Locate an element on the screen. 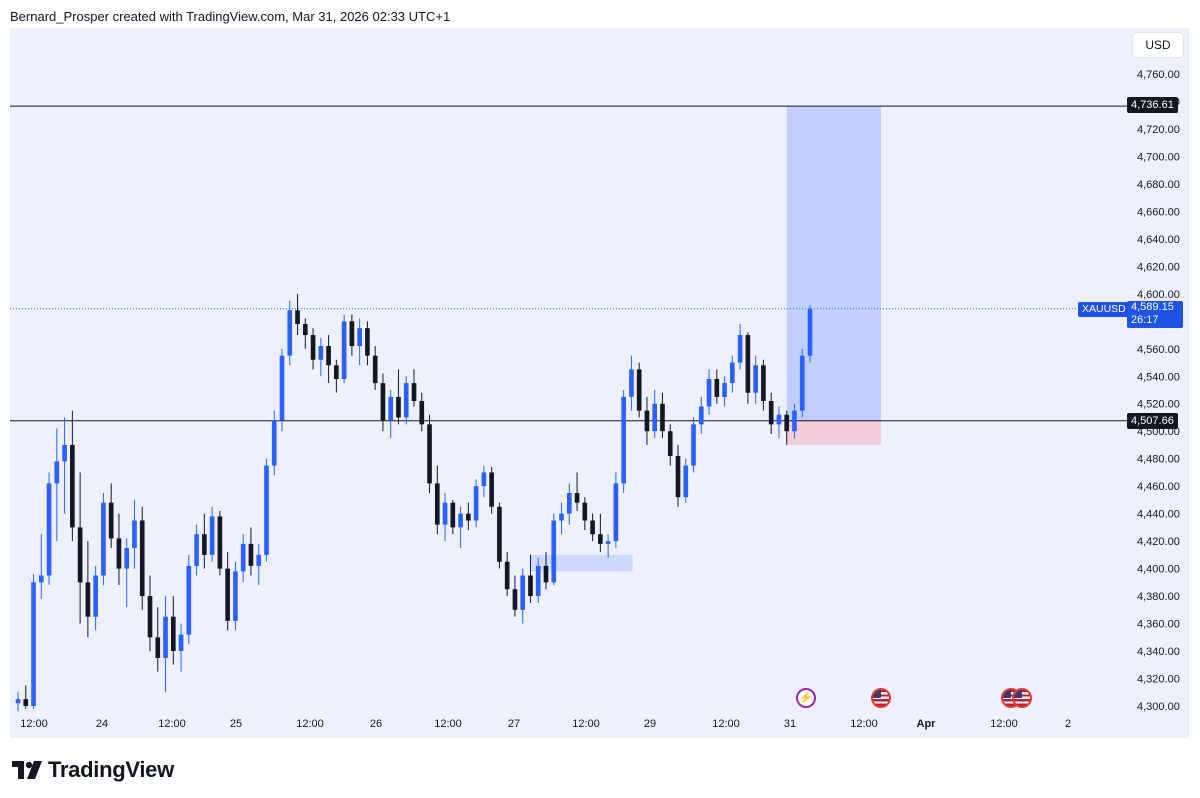 The image size is (1200, 798). price-tick-label: 4,340.00 is located at coordinates (1158, 652).